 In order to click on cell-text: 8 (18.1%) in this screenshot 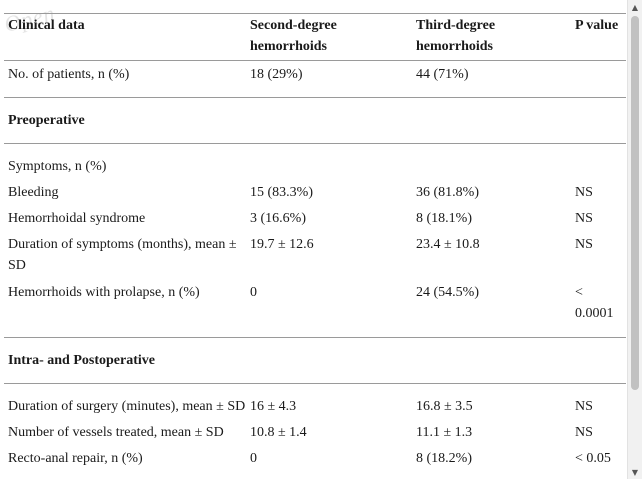, I will do `click(444, 218)`.